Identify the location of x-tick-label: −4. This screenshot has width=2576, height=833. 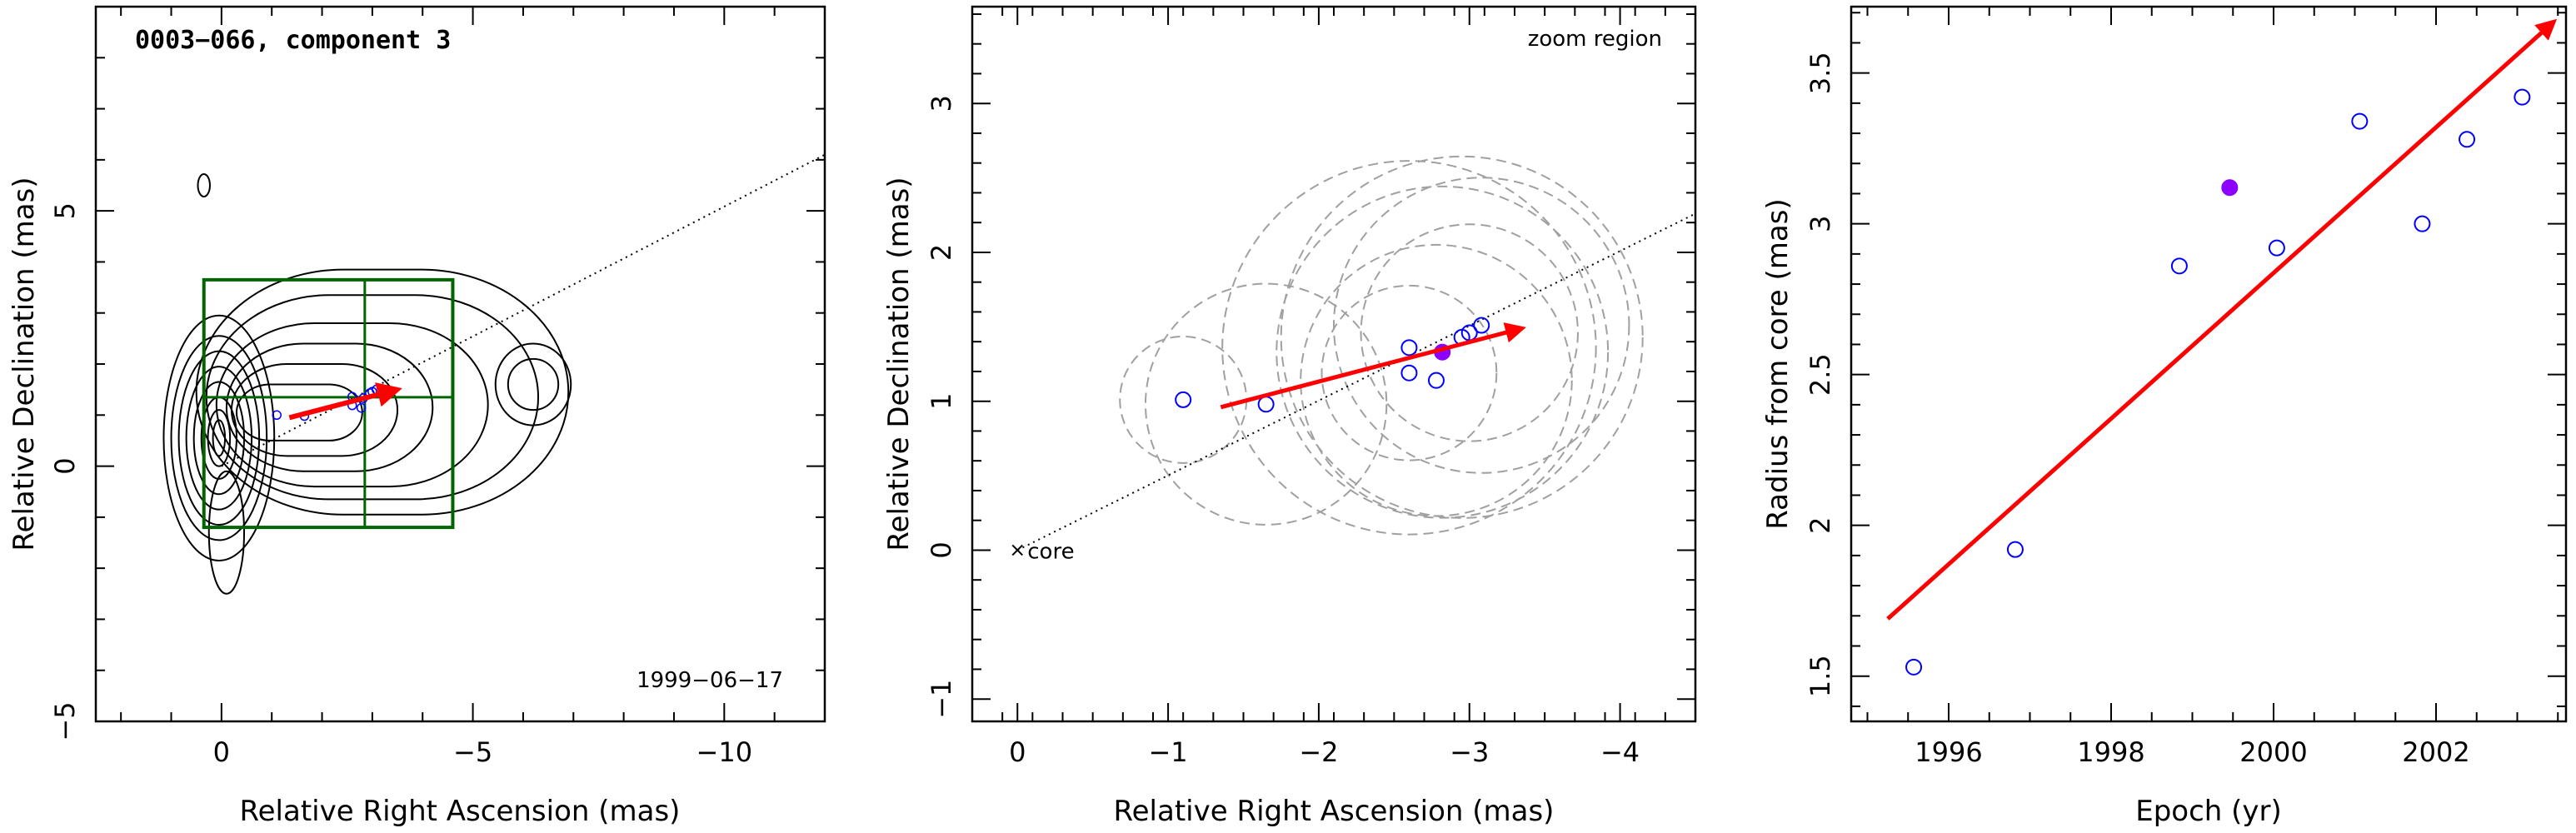
(1620, 752).